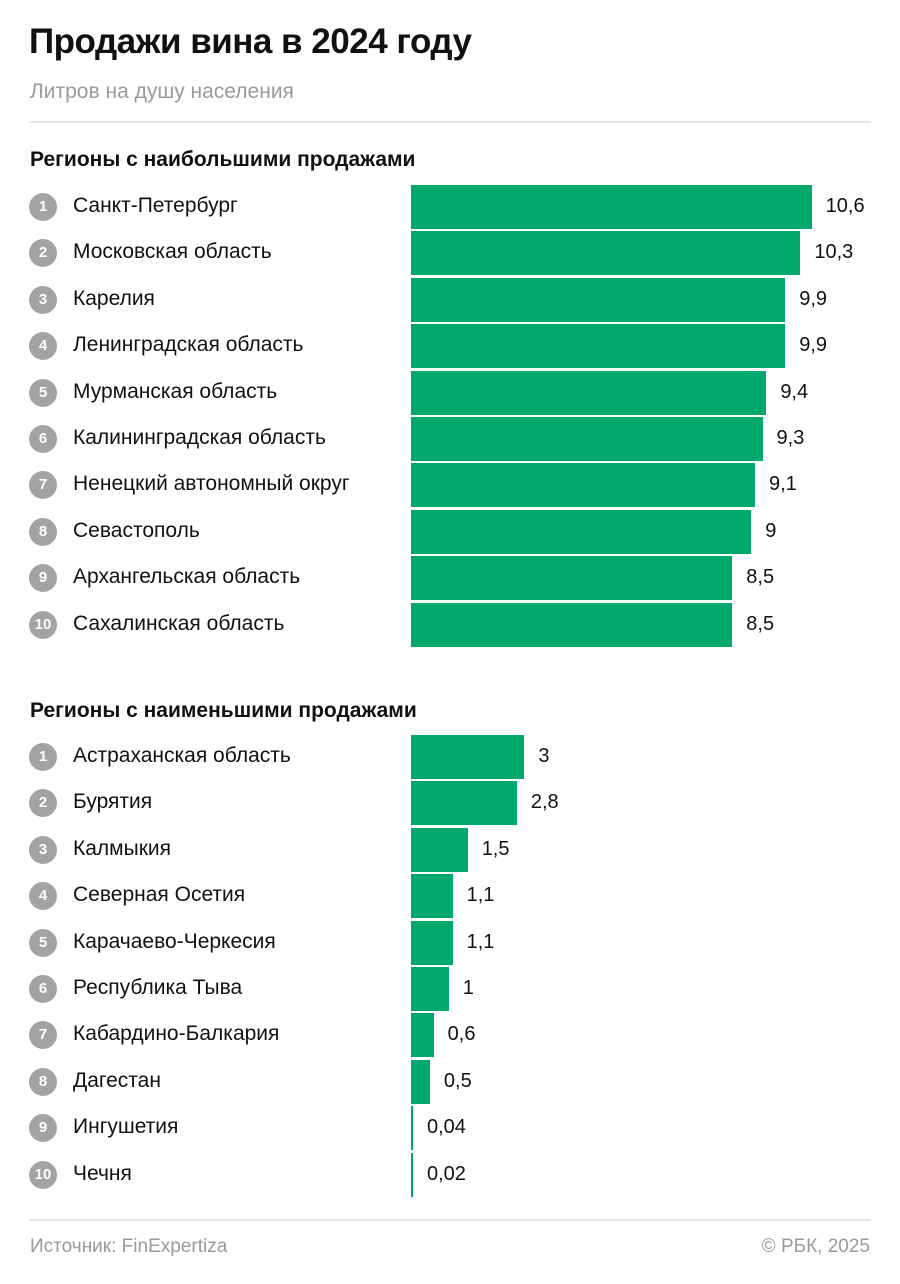 This screenshot has height=1284, width=900. Describe the element at coordinates (845, 206) in the screenshot. I see `value-label: 10,6` at that location.